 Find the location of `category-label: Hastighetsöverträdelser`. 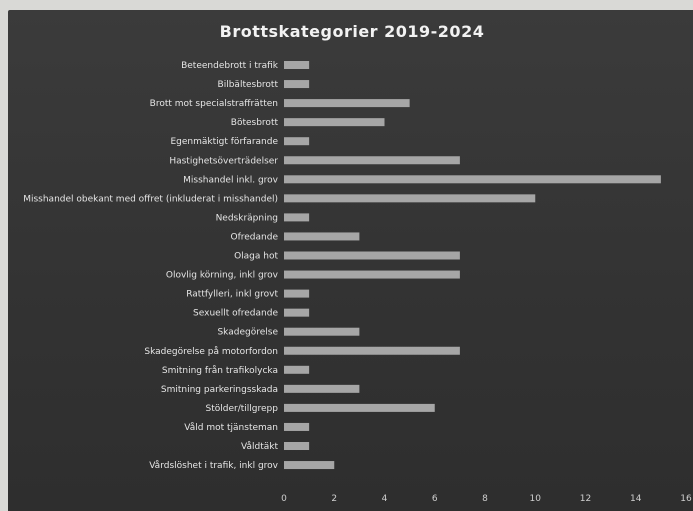

category-label: Hastighetsöverträdelser is located at coordinates (223, 161).